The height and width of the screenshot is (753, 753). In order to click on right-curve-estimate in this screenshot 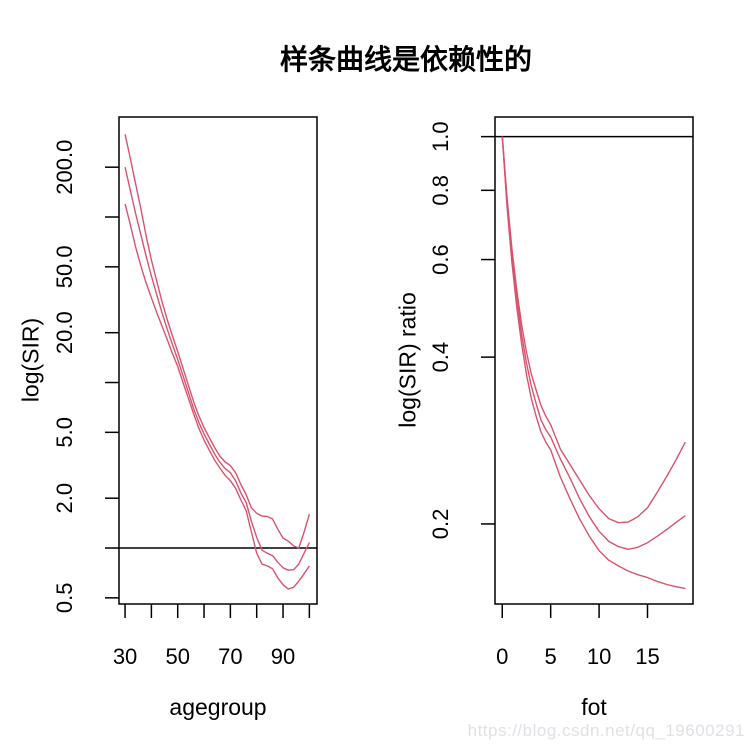, I will do `click(593, 343)`.